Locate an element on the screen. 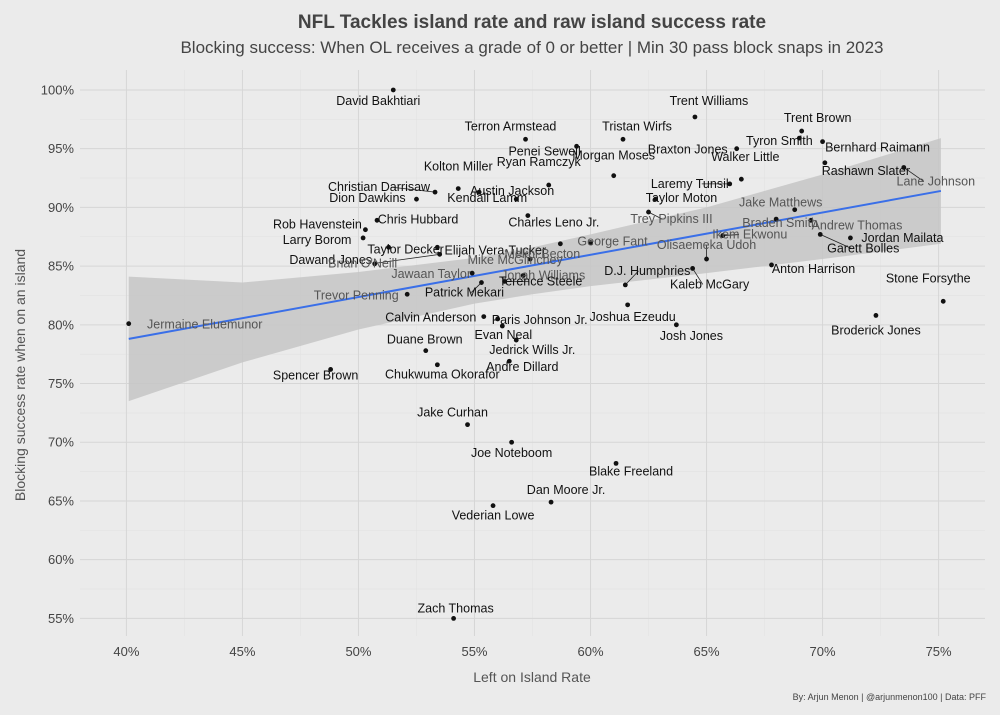 Image resolution: width=1000 pixels, height=715 pixels. point-label: D.J. Humphries is located at coordinates (647, 271).